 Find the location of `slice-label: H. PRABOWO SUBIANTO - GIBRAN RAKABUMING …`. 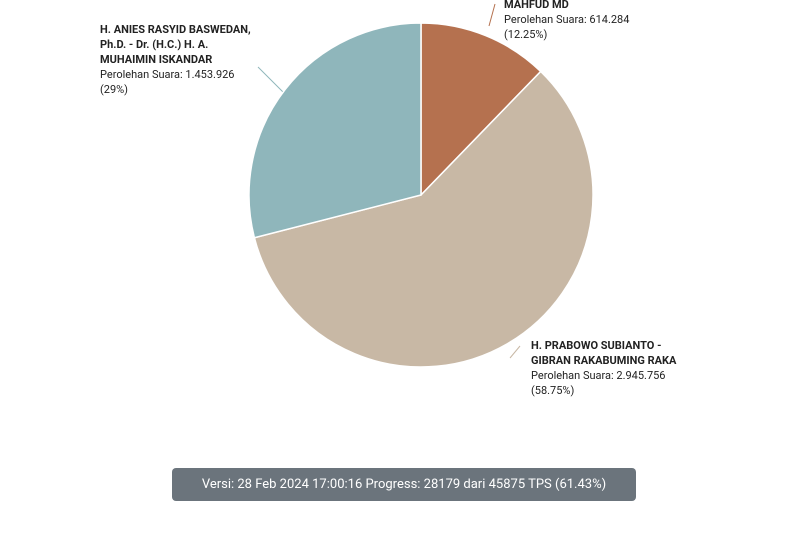

slice-label: H. PRABOWO SUBIANTO - GIBRAN RAKABUMING … is located at coordinates (606, 368).